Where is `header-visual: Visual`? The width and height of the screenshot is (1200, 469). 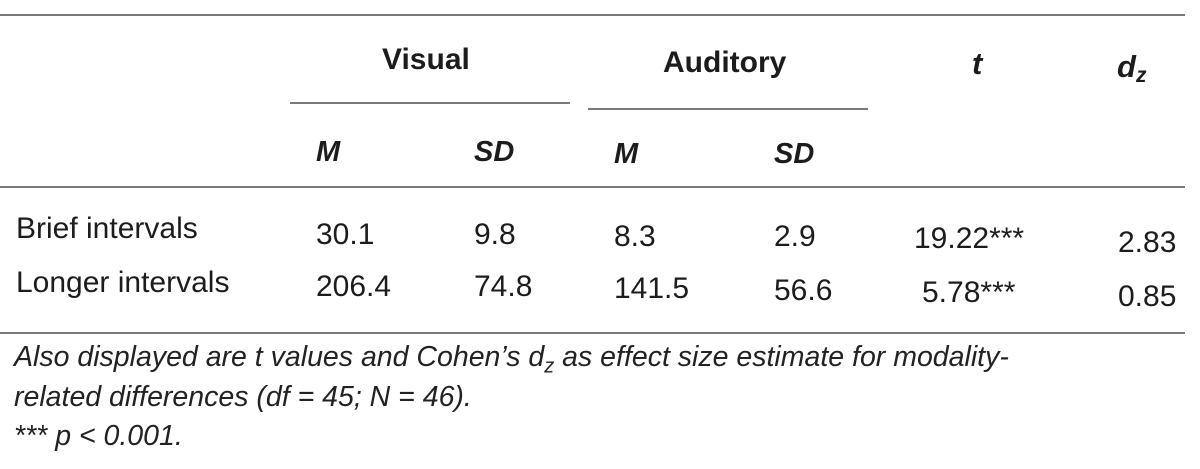
header-visual: Visual is located at coordinates (426, 59).